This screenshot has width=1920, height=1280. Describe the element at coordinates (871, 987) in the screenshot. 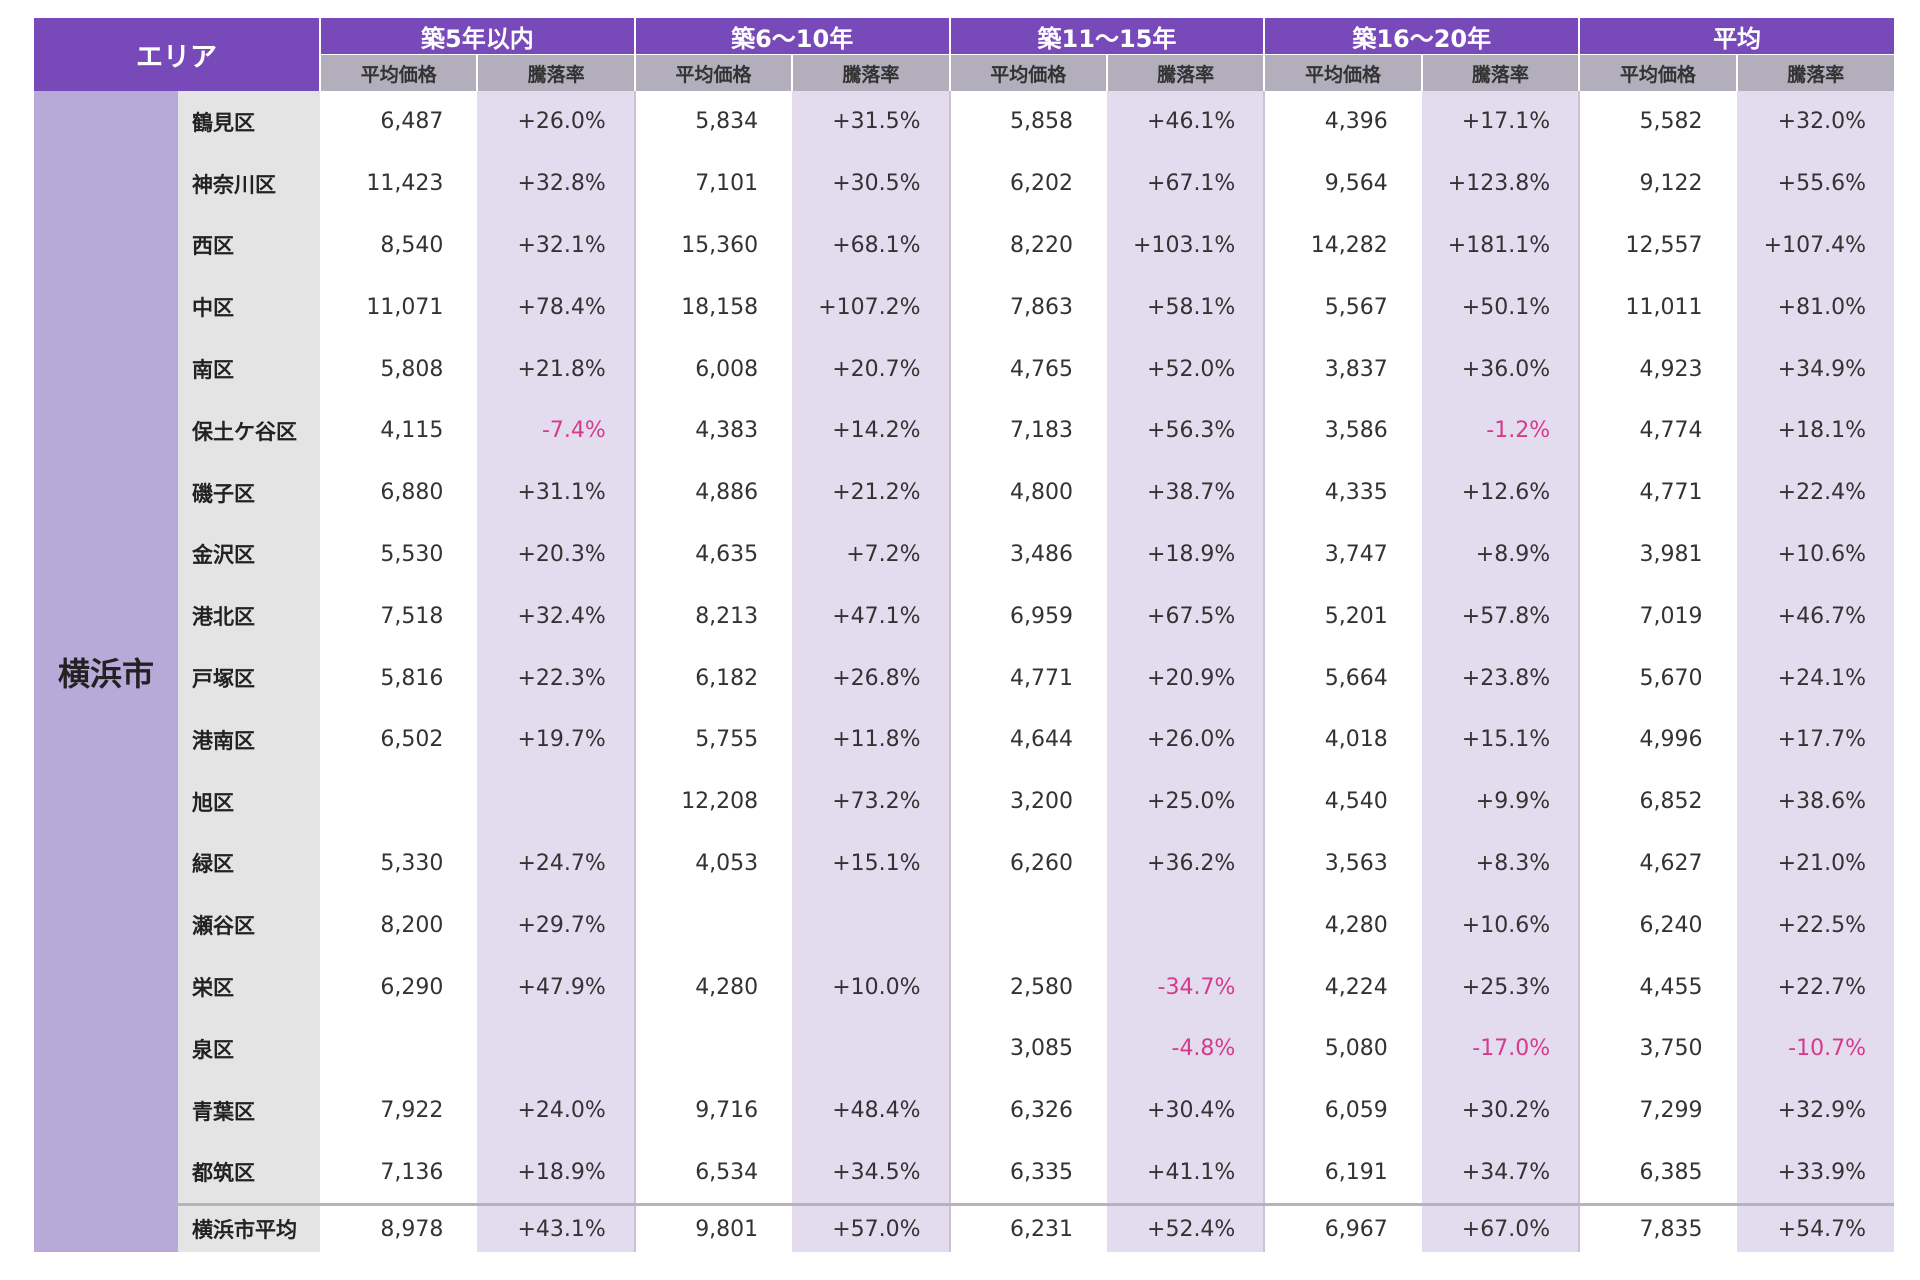

I see `change-rate-cell: +10.0%` at that location.